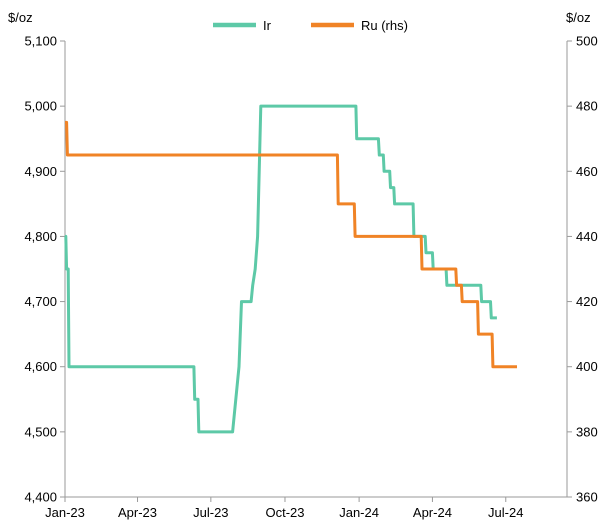 This screenshot has height=527, width=607. What do you see at coordinates (40, 431) in the screenshot?
I see `left-tick-label: 4,500` at bounding box center [40, 431].